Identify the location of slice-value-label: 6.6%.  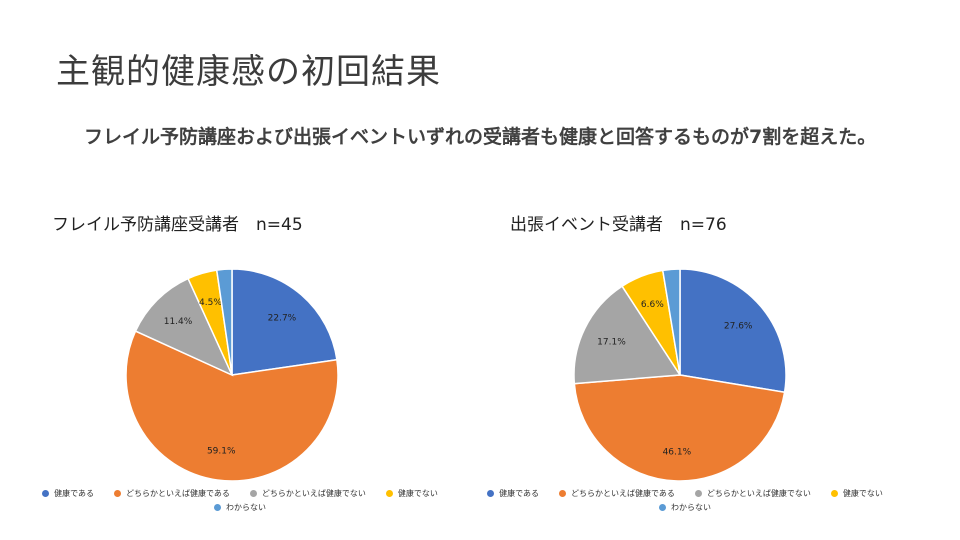
(652, 305).